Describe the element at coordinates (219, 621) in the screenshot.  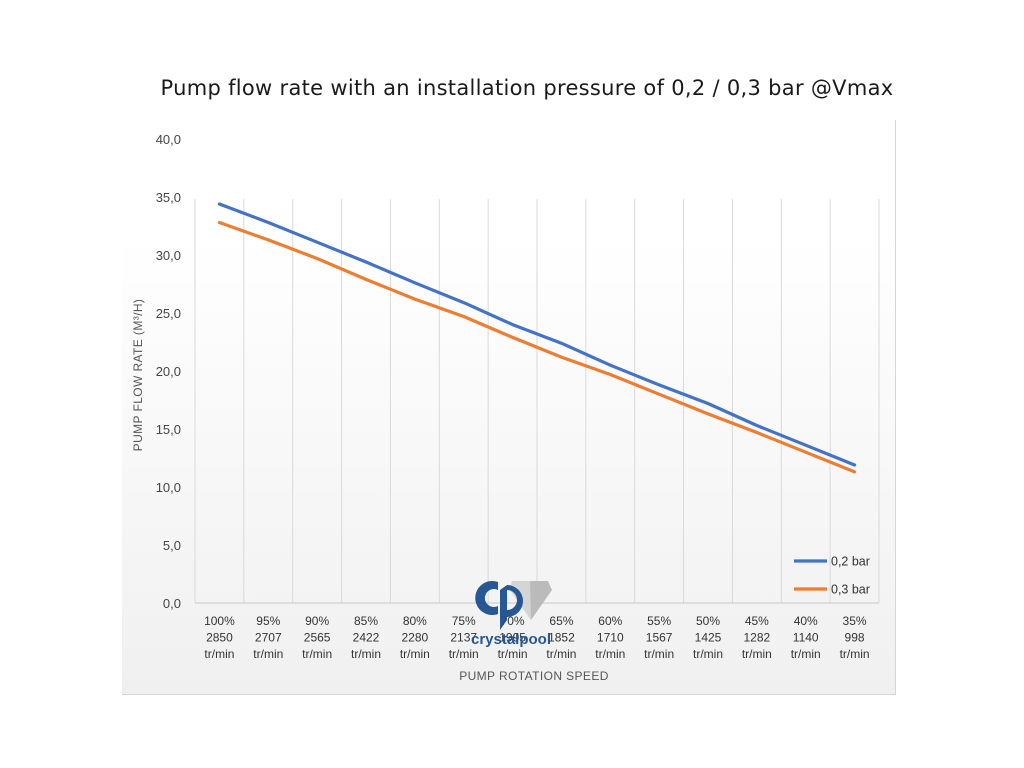
I see `x-tick-percent: 100%` at that location.